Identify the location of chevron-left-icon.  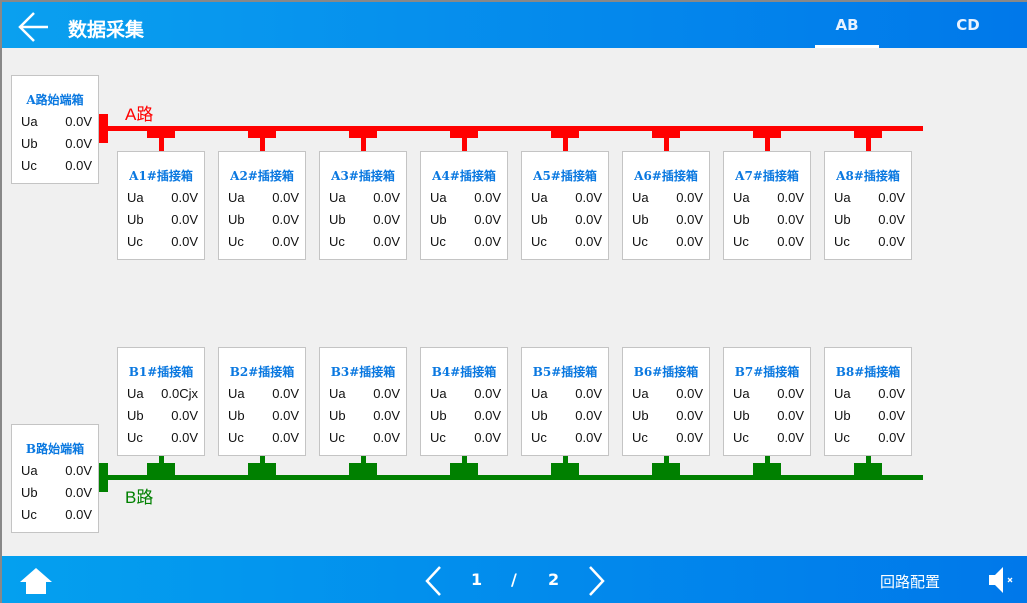
(433, 581).